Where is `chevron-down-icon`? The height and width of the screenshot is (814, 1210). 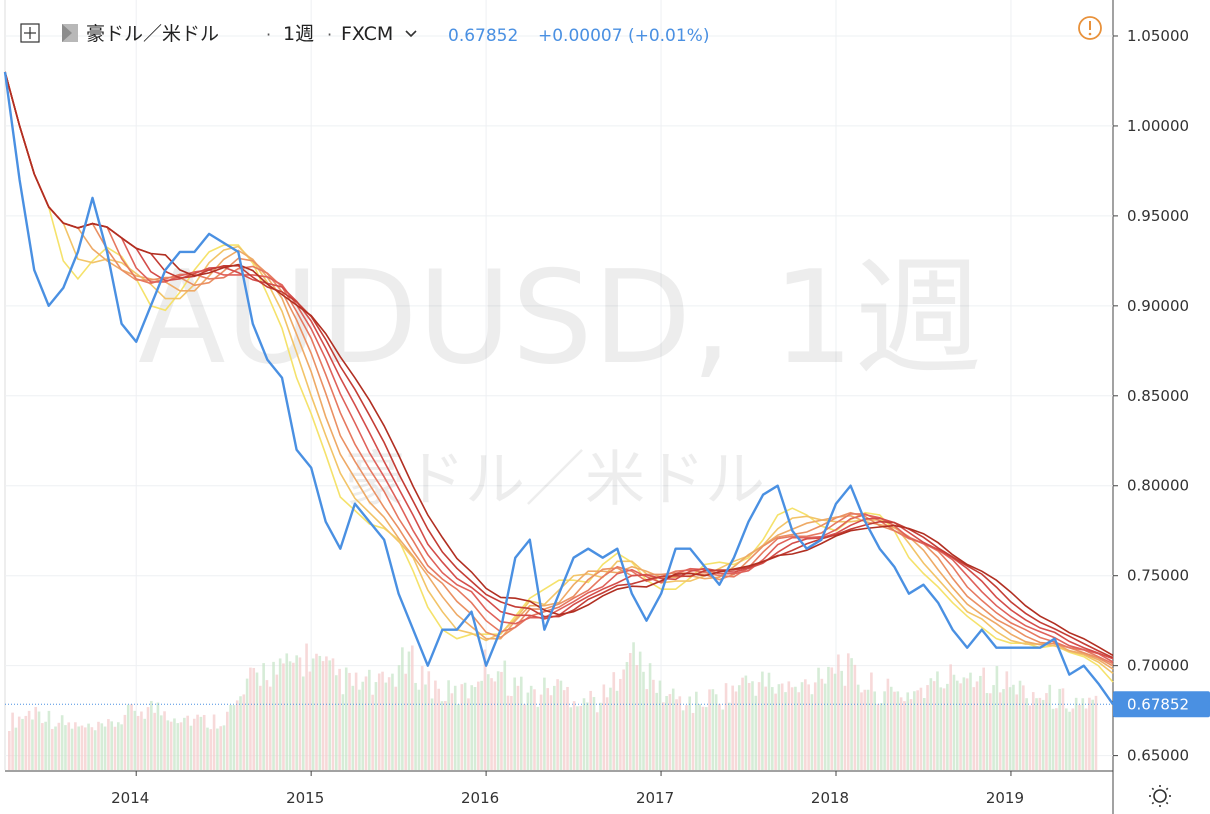
chevron-down-icon is located at coordinates (411, 34).